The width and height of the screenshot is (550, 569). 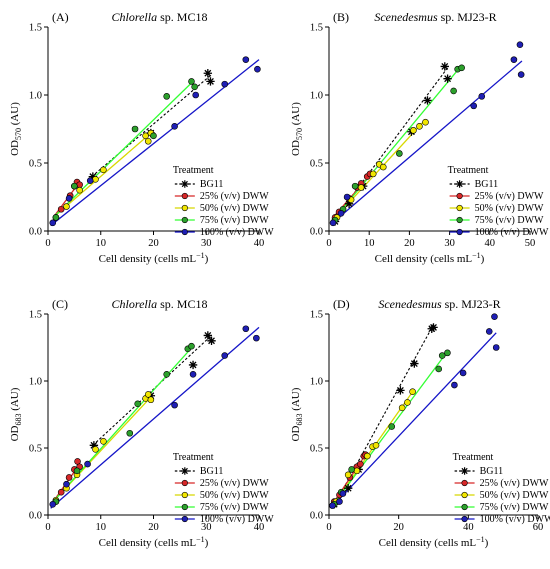 What do you see at coordinates (234, 208) in the screenshot?
I see `legend-label-50: 50% (v/v) DWW` at bounding box center [234, 208].